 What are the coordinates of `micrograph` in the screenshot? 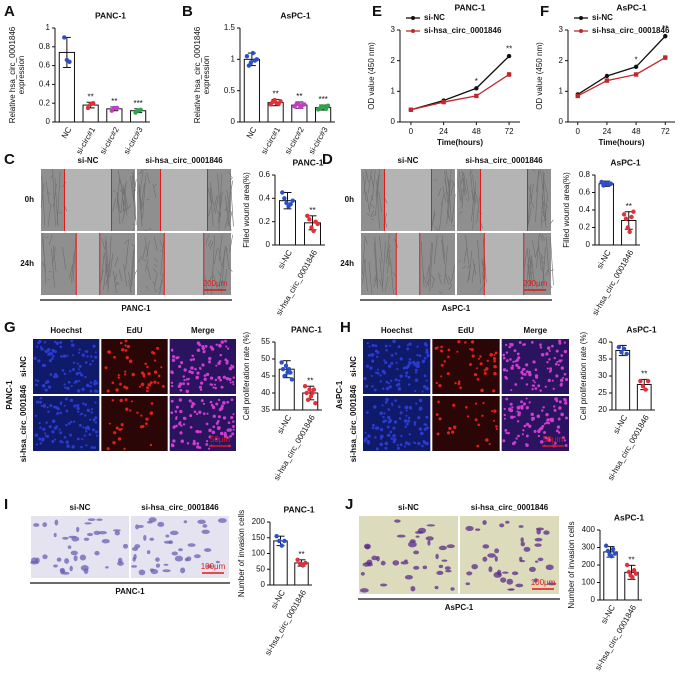 It's located at (408, 555).